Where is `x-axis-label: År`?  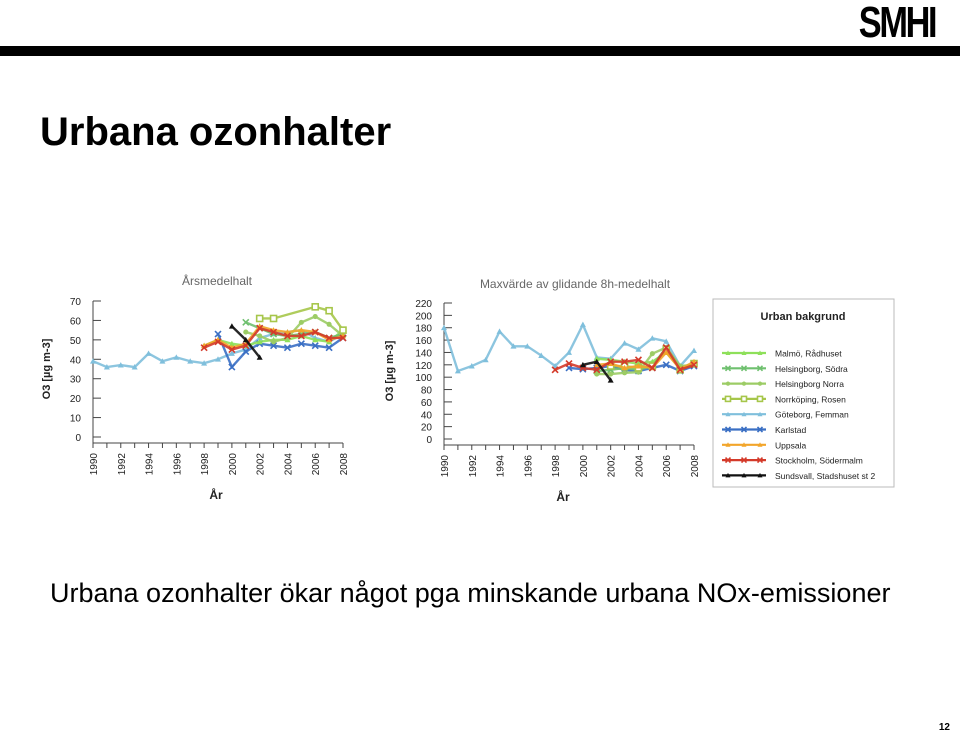 x-axis-label: År is located at coordinates (216, 494).